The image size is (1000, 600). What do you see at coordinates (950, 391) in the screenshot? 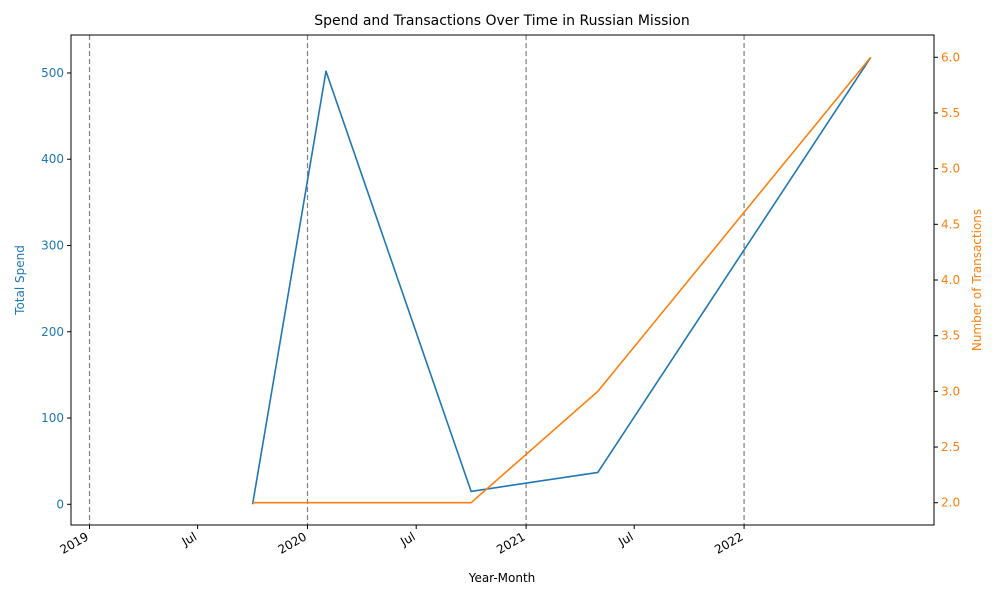
I see `y-right-tick-label: 3.0` at bounding box center [950, 391].